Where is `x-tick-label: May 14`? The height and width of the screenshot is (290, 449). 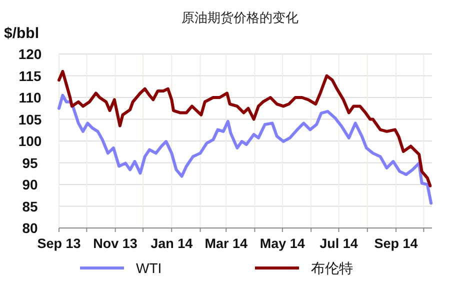 x-tick-label: May 14 is located at coordinates (283, 243).